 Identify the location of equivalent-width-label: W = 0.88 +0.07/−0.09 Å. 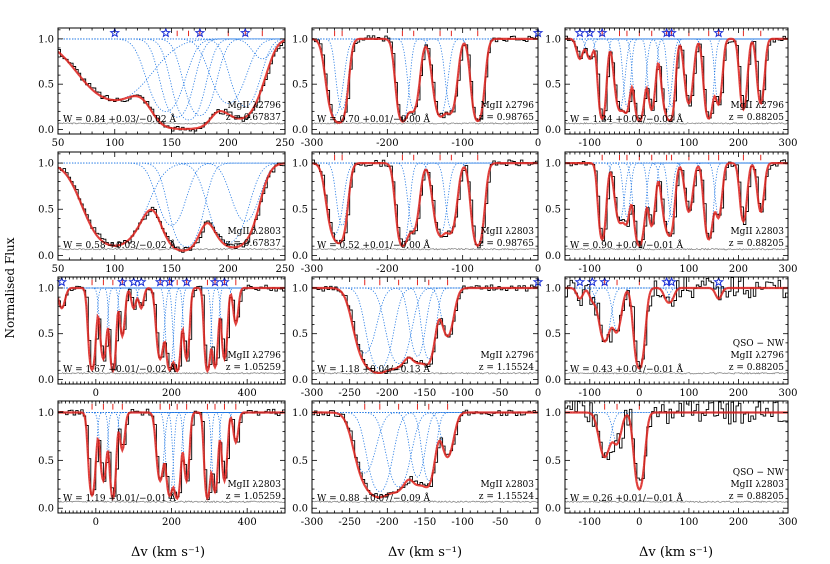
(373, 498).